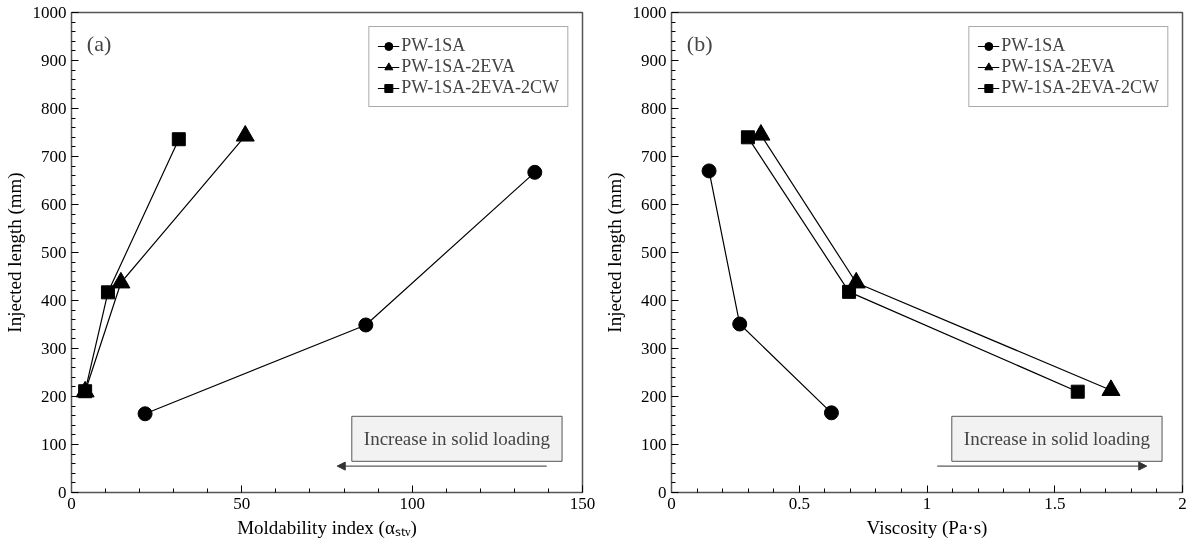  What do you see at coordinates (927, 503) in the screenshot?
I see `x-tick-label: 1` at bounding box center [927, 503].